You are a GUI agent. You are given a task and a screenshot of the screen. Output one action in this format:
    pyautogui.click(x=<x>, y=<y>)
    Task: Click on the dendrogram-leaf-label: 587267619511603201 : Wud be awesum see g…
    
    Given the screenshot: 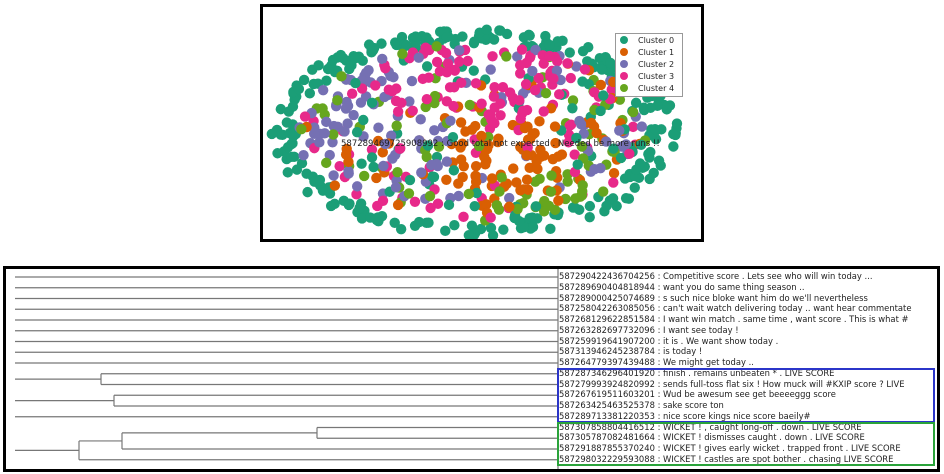 What is the action you would take?
    pyautogui.click(x=697, y=394)
    